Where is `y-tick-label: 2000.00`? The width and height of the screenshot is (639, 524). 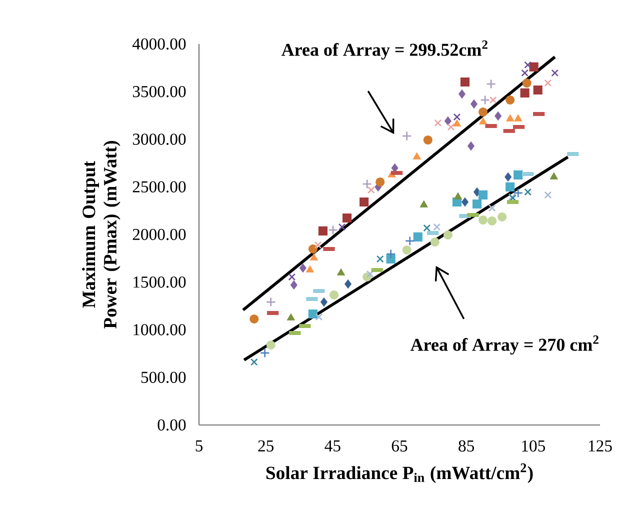
y-tick-label: 2000.00 is located at coordinates (159, 234).